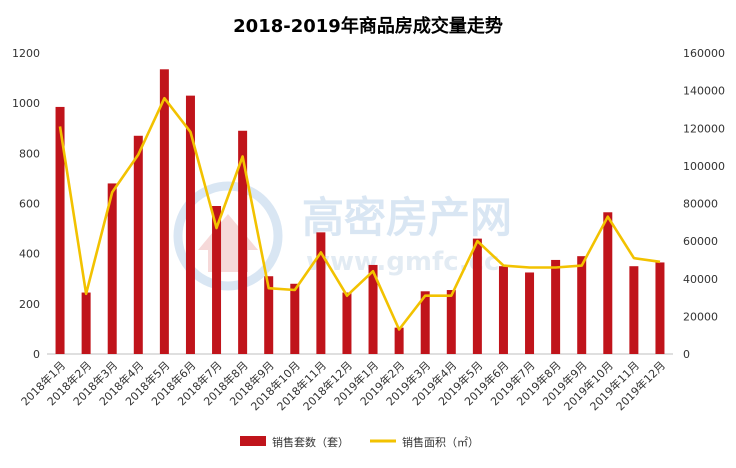  I want to click on y-right-tick-label: 60000, so click(700, 241).